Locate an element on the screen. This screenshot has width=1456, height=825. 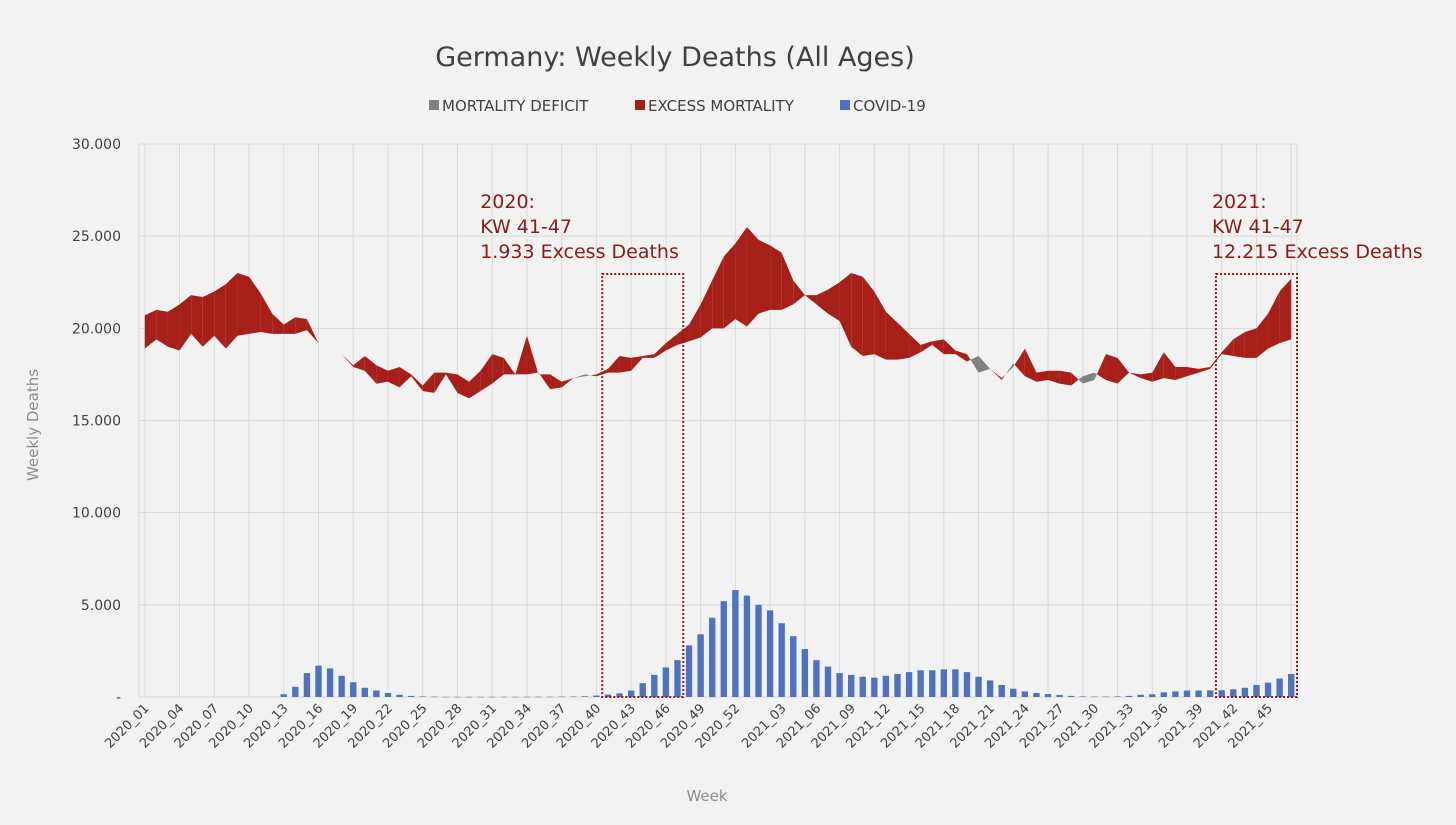
y-tick-label-5: 25.000 is located at coordinates (96, 237).